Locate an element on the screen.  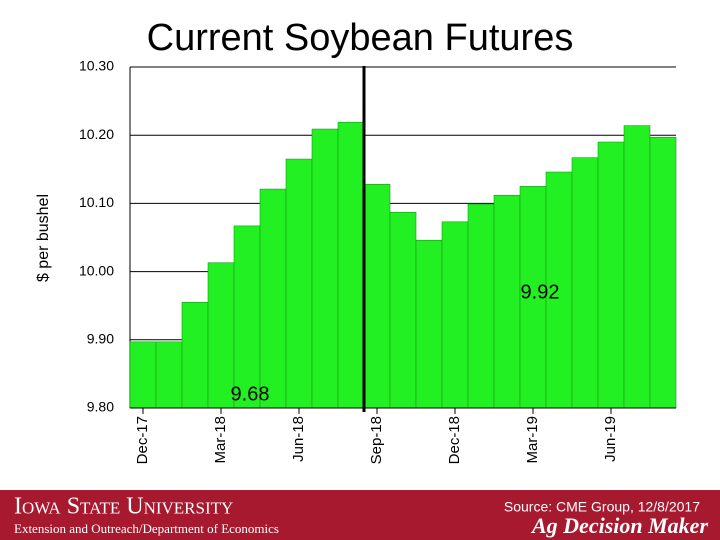
chart-title: Current Soybean Futures is located at coordinates (360, 38).